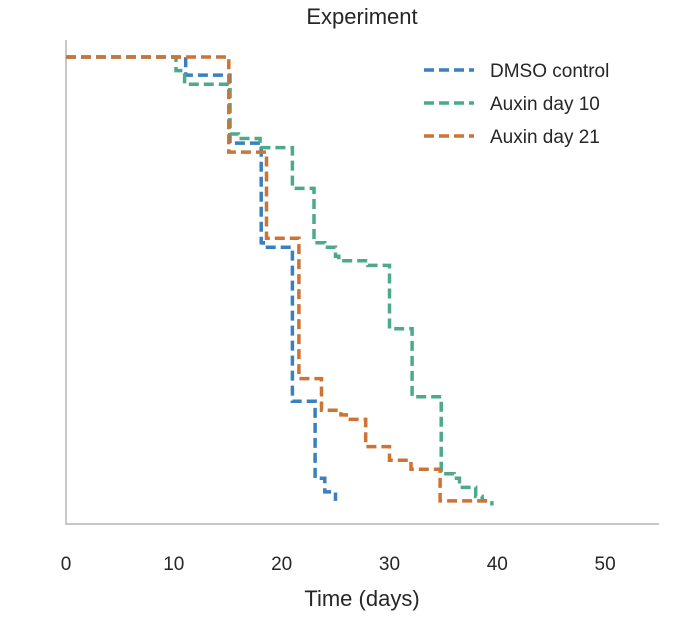 This screenshot has width=674, height=628. What do you see at coordinates (66, 564) in the screenshot?
I see `x-tick-label: 0` at bounding box center [66, 564].